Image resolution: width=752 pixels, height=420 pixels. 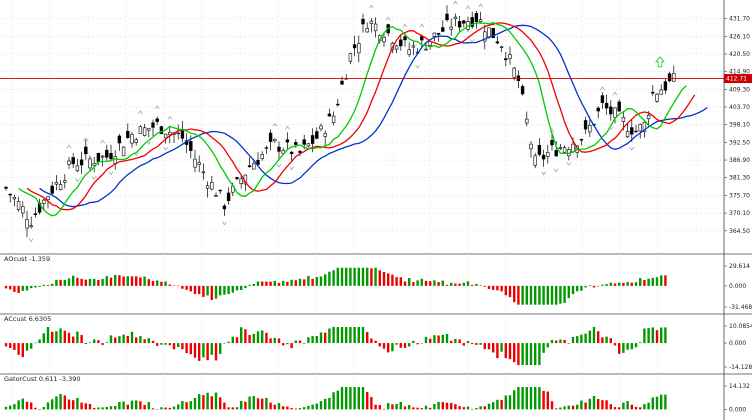 What do you see at coordinates (335, 340) in the screenshot?
I see `ac-histogram-pane: ACcust 6.6305` at bounding box center [335, 340].